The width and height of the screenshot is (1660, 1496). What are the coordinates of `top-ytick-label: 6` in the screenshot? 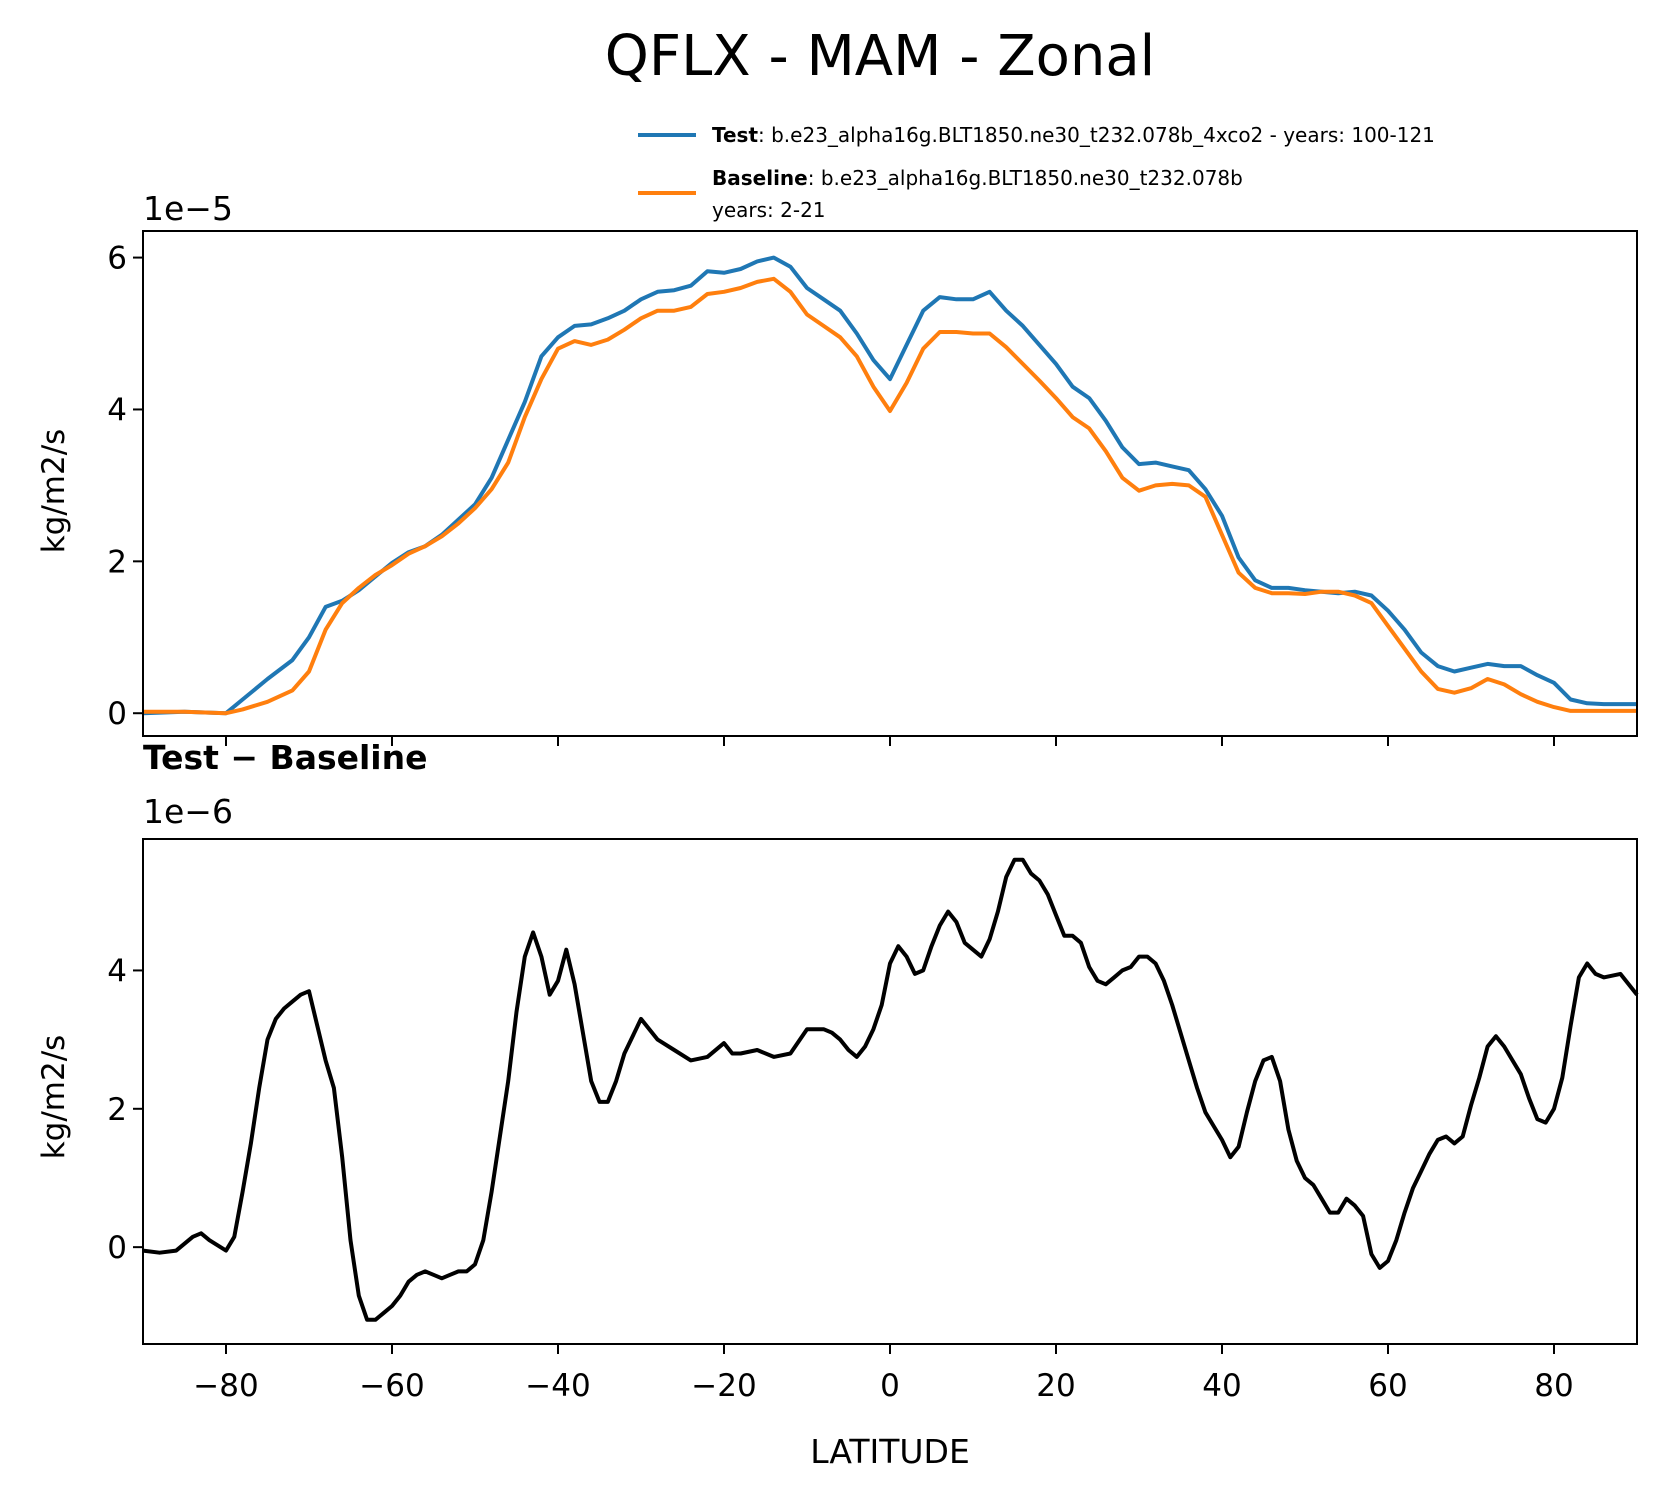 It's located at (117, 259).